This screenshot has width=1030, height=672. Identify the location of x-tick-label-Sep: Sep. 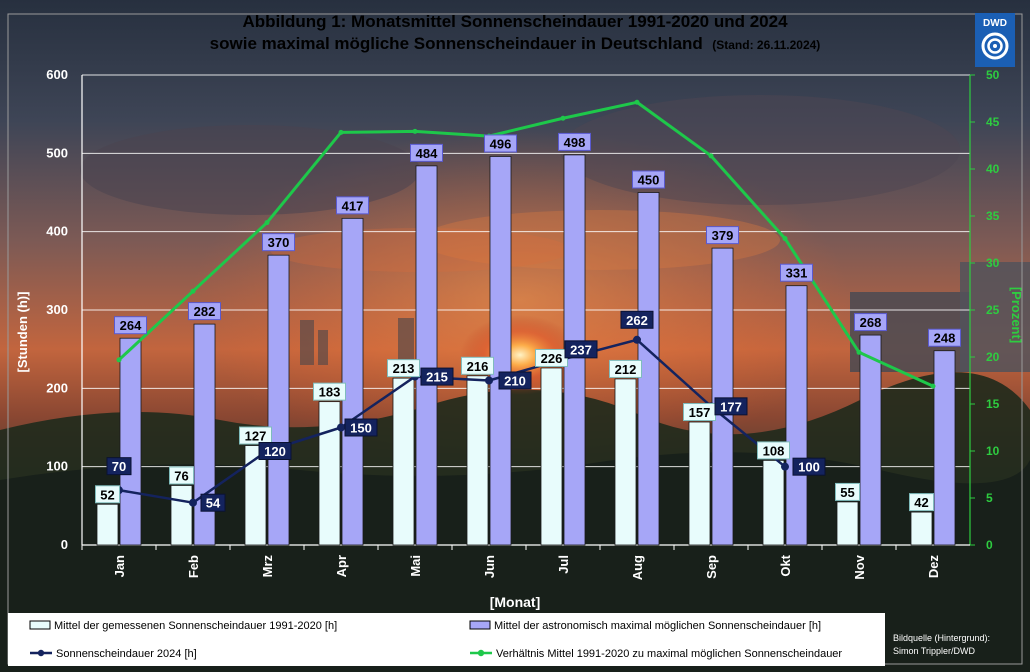
(711, 567).